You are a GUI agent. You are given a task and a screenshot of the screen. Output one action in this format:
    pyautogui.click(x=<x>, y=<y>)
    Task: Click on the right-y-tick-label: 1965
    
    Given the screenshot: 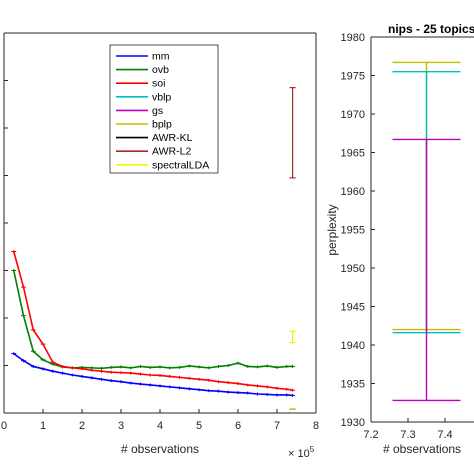 What is the action you would take?
    pyautogui.click(x=353, y=154)
    